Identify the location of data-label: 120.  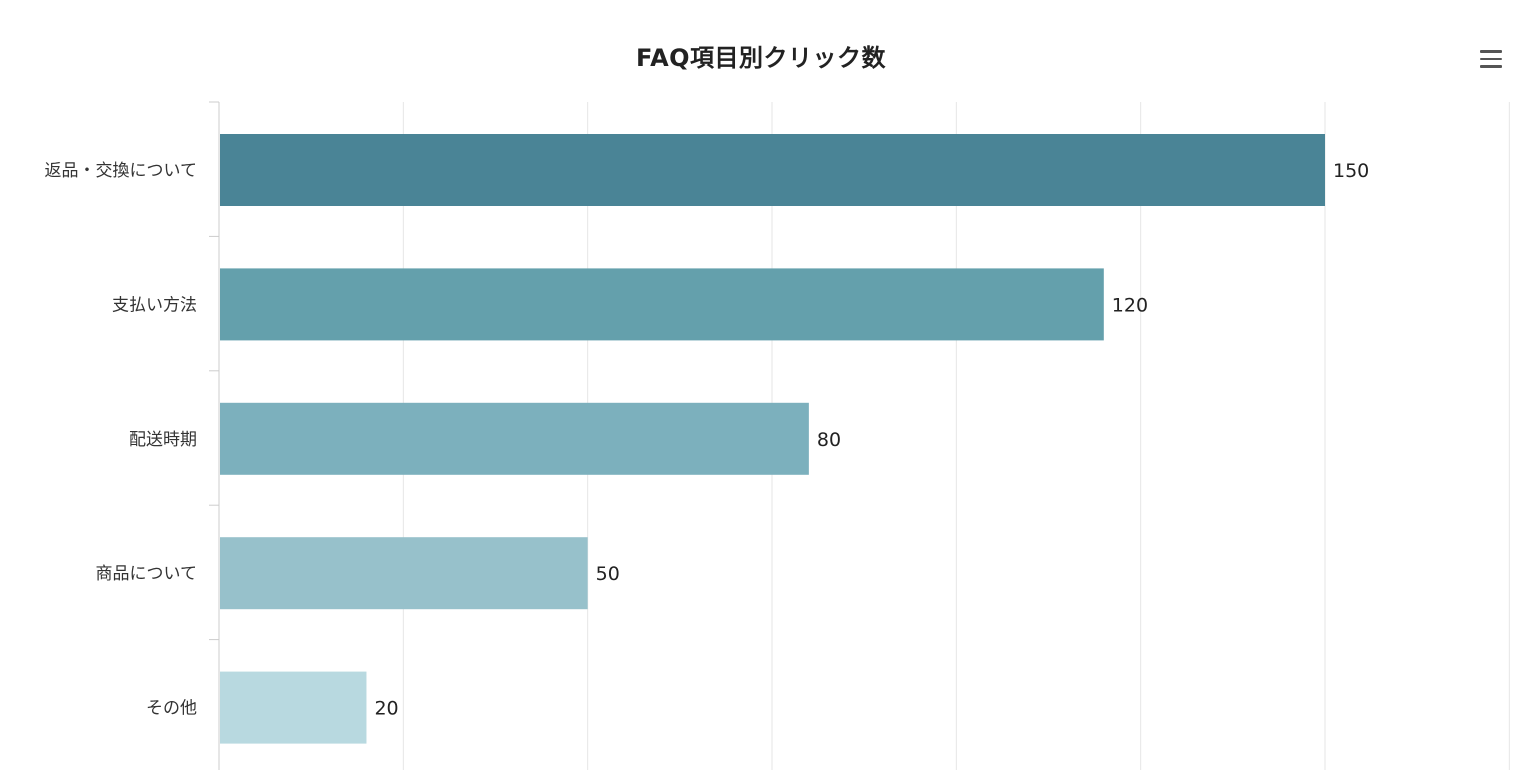
(1130, 305).